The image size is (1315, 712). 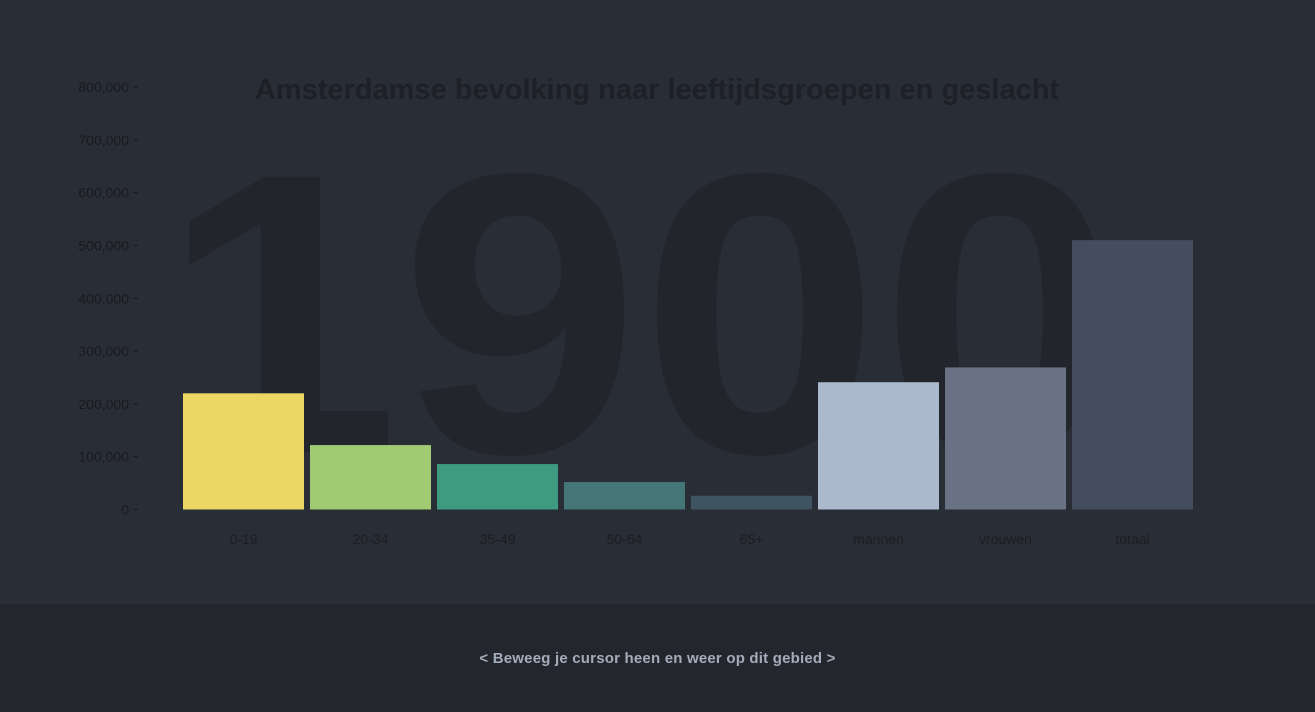 I want to click on y-tick-label: 500,000, so click(x=103, y=245).